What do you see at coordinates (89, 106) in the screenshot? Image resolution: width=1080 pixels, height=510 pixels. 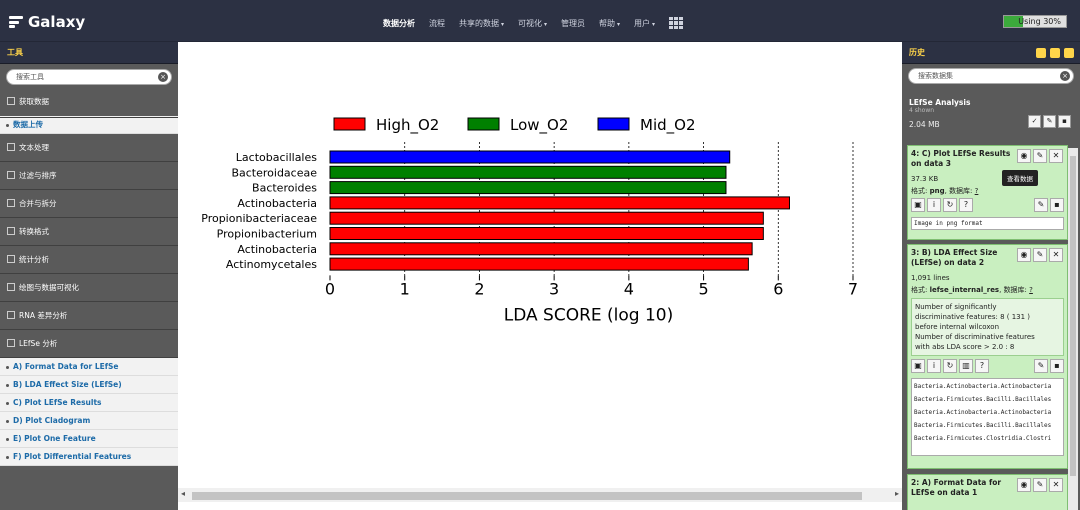 I see `section-get-data: 获取数据` at bounding box center [89, 106].